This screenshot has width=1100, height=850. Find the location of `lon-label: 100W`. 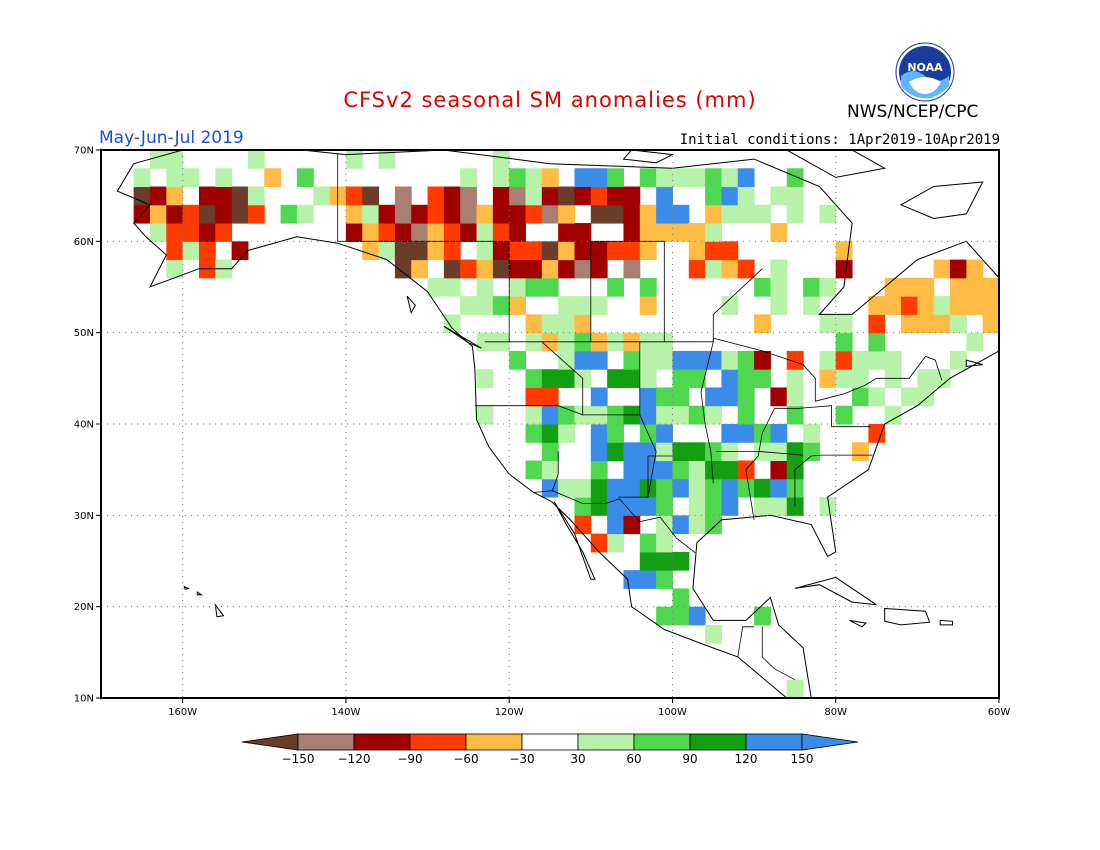

lon-label: 100W is located at coordinates (672, 712).